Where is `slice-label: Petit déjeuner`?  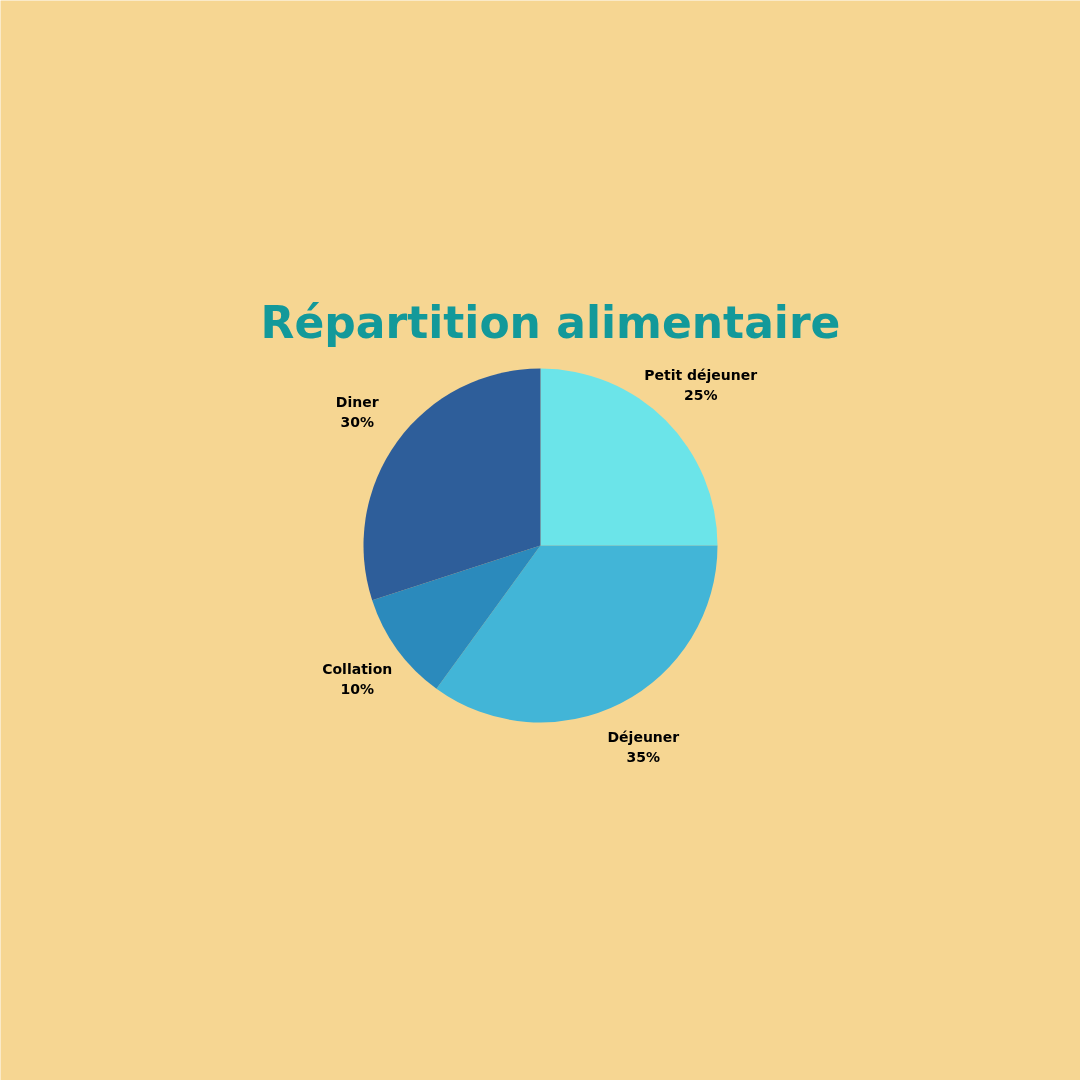
slice-label: Petit déjeuner is located at coordinates (701, 375).